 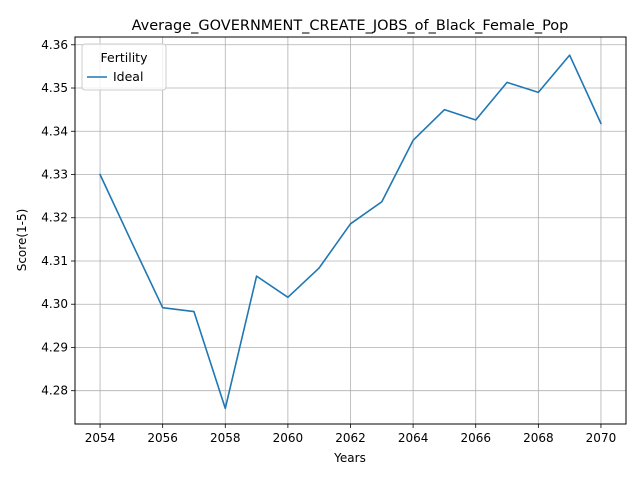 I want to click on x-tick-label: 2062, so click(x=350, y=438).